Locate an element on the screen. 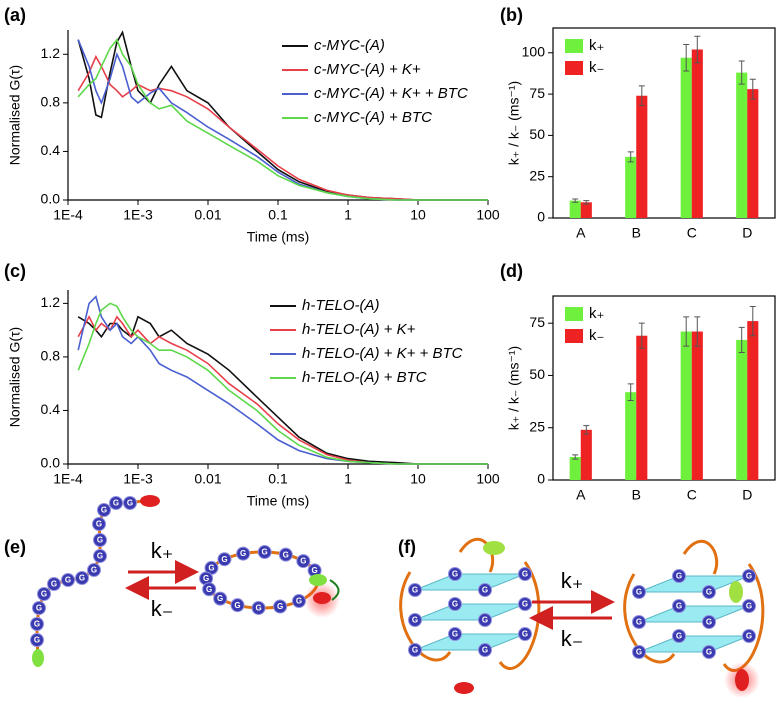 The width and height of the screenshot is (784, 703). panel-label: (f) is located at coordinates (407, 547).